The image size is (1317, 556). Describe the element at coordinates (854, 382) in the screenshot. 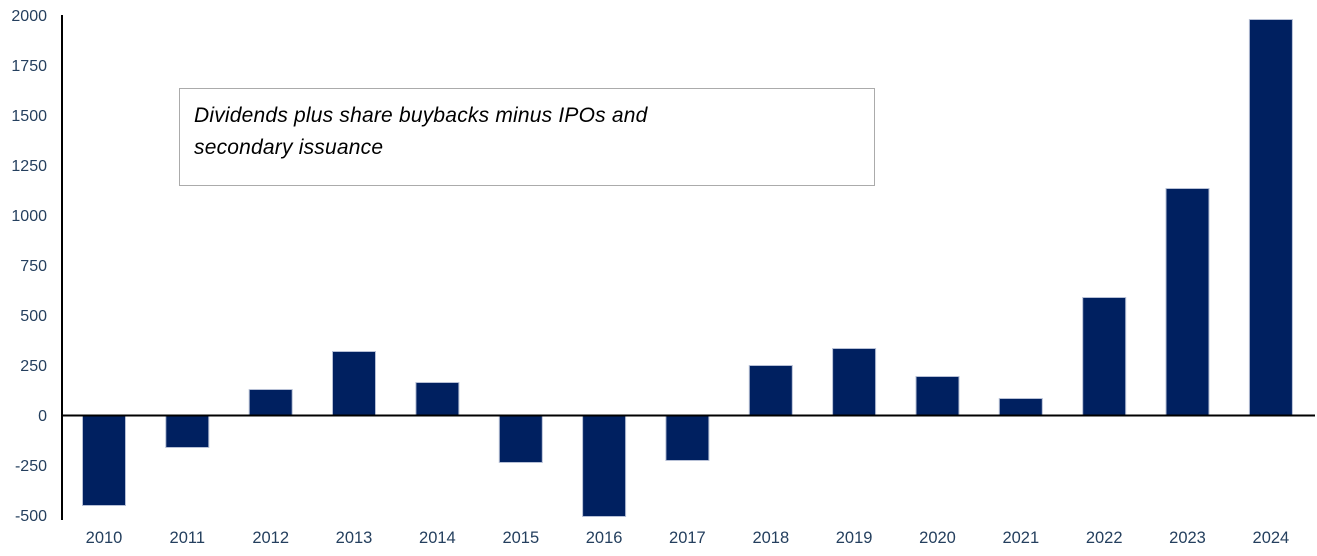

I see `bar-2019` at that location.